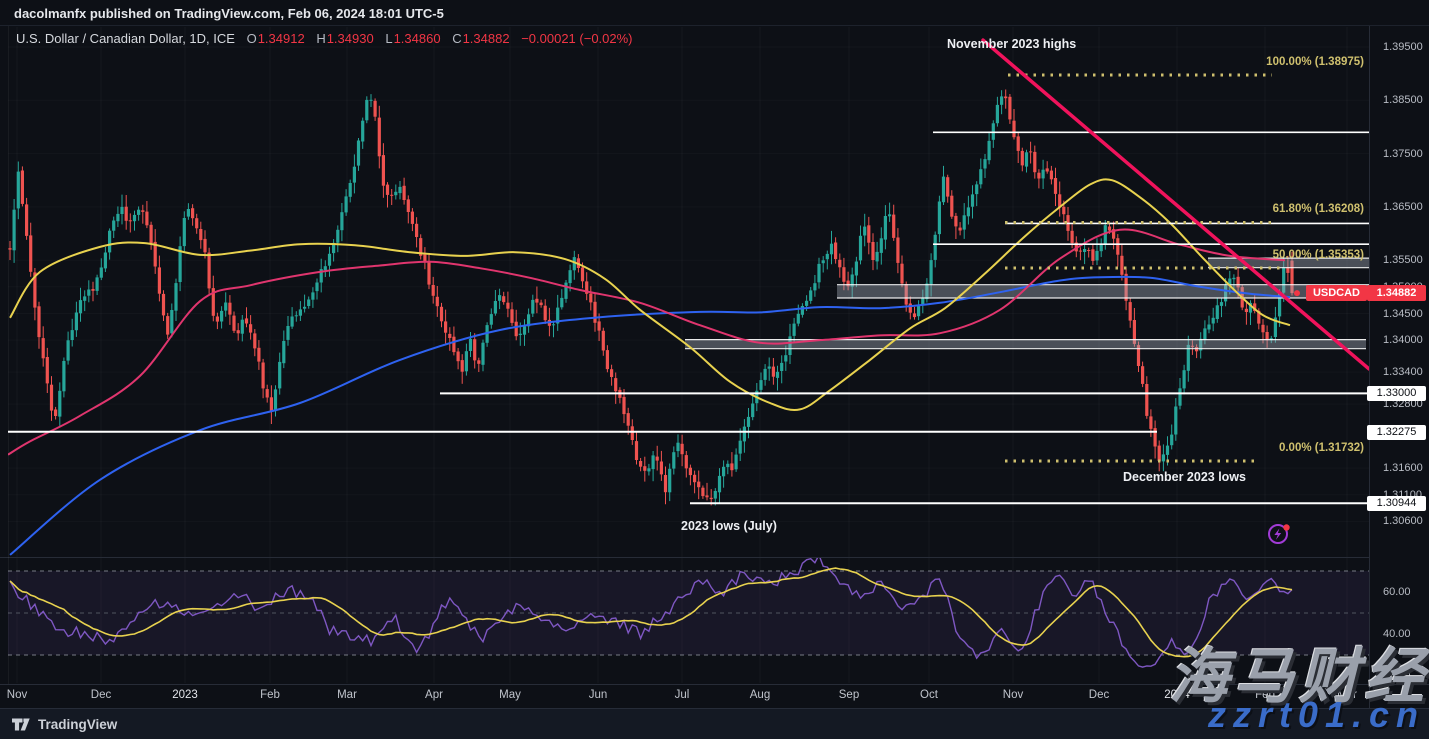 The image size is (1429, 739). I want to click on downtrend-line, so click(1175, 204).